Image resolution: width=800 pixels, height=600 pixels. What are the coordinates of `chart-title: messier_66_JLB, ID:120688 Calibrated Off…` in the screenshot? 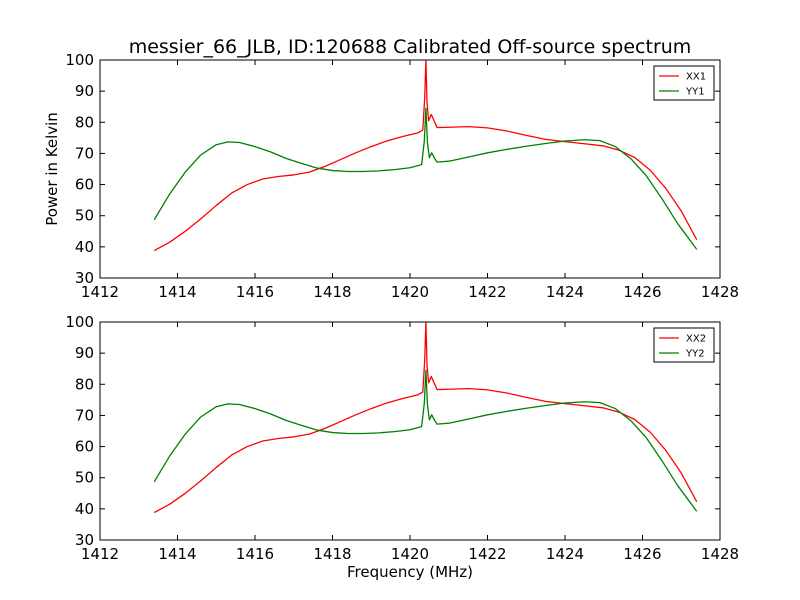 It's located at (410, 47).